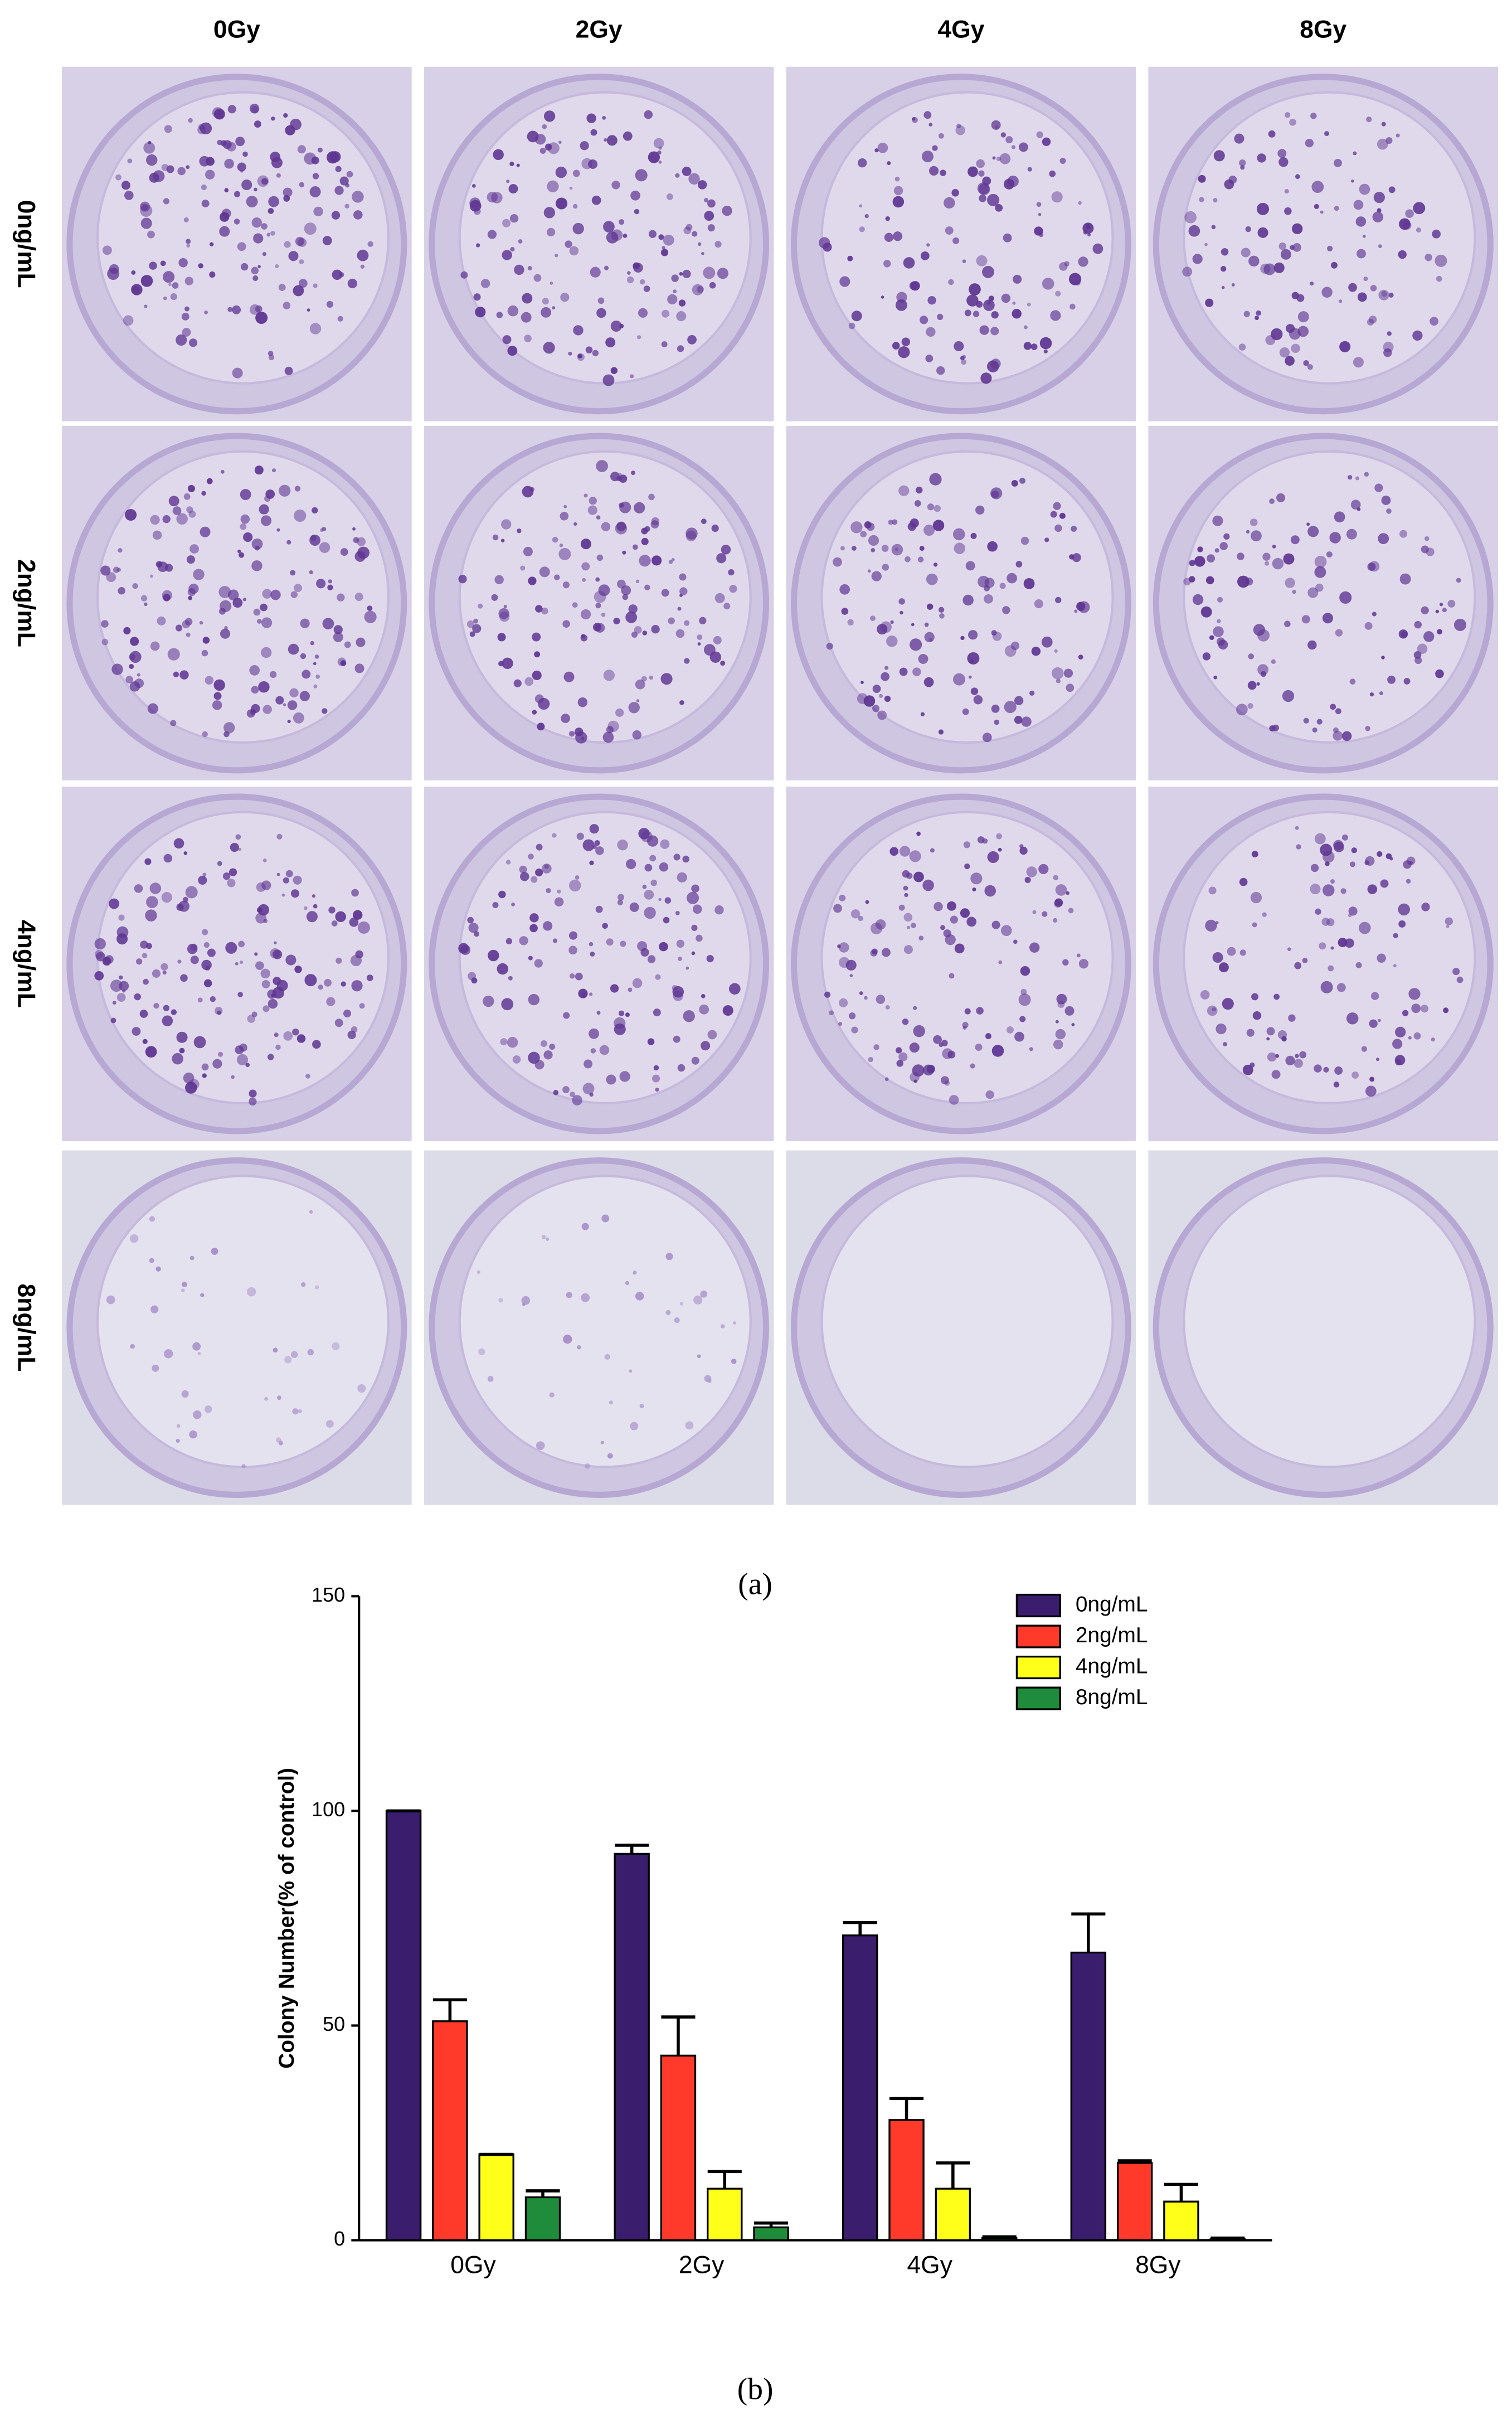  I want to click on dish-inner, so click(1329, 1321).